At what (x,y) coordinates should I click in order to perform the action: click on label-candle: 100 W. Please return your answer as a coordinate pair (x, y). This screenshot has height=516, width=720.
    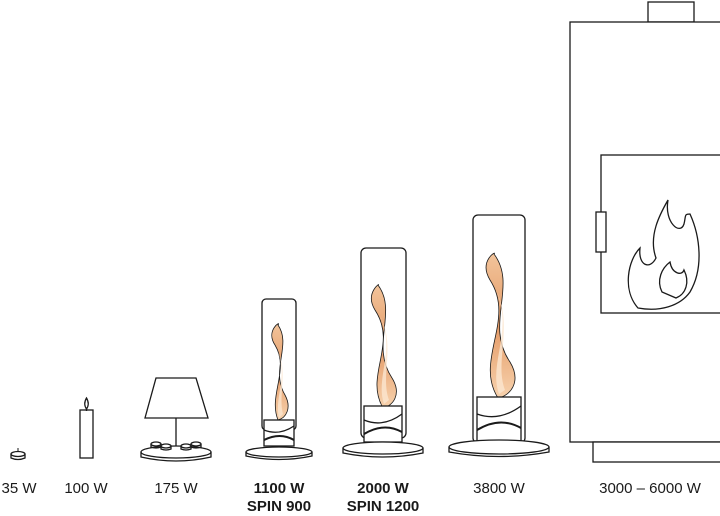
    Looking at the image, I should click on (86, 488).